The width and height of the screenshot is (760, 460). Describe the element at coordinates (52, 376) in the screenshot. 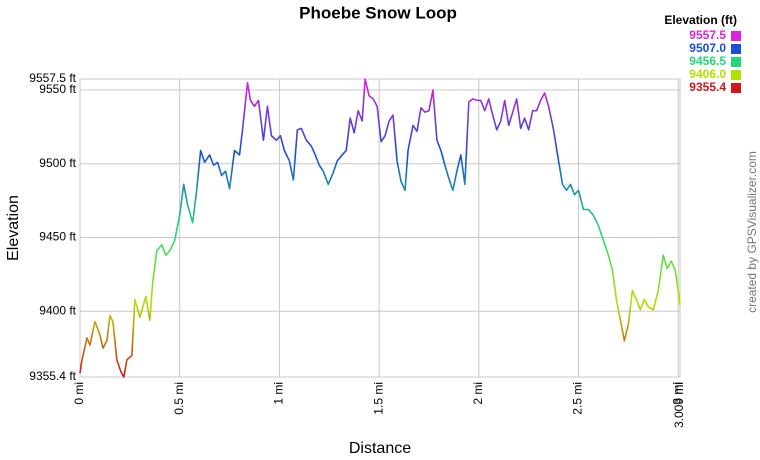

I see `y-tick-label: 9355.4 ft` at that location.